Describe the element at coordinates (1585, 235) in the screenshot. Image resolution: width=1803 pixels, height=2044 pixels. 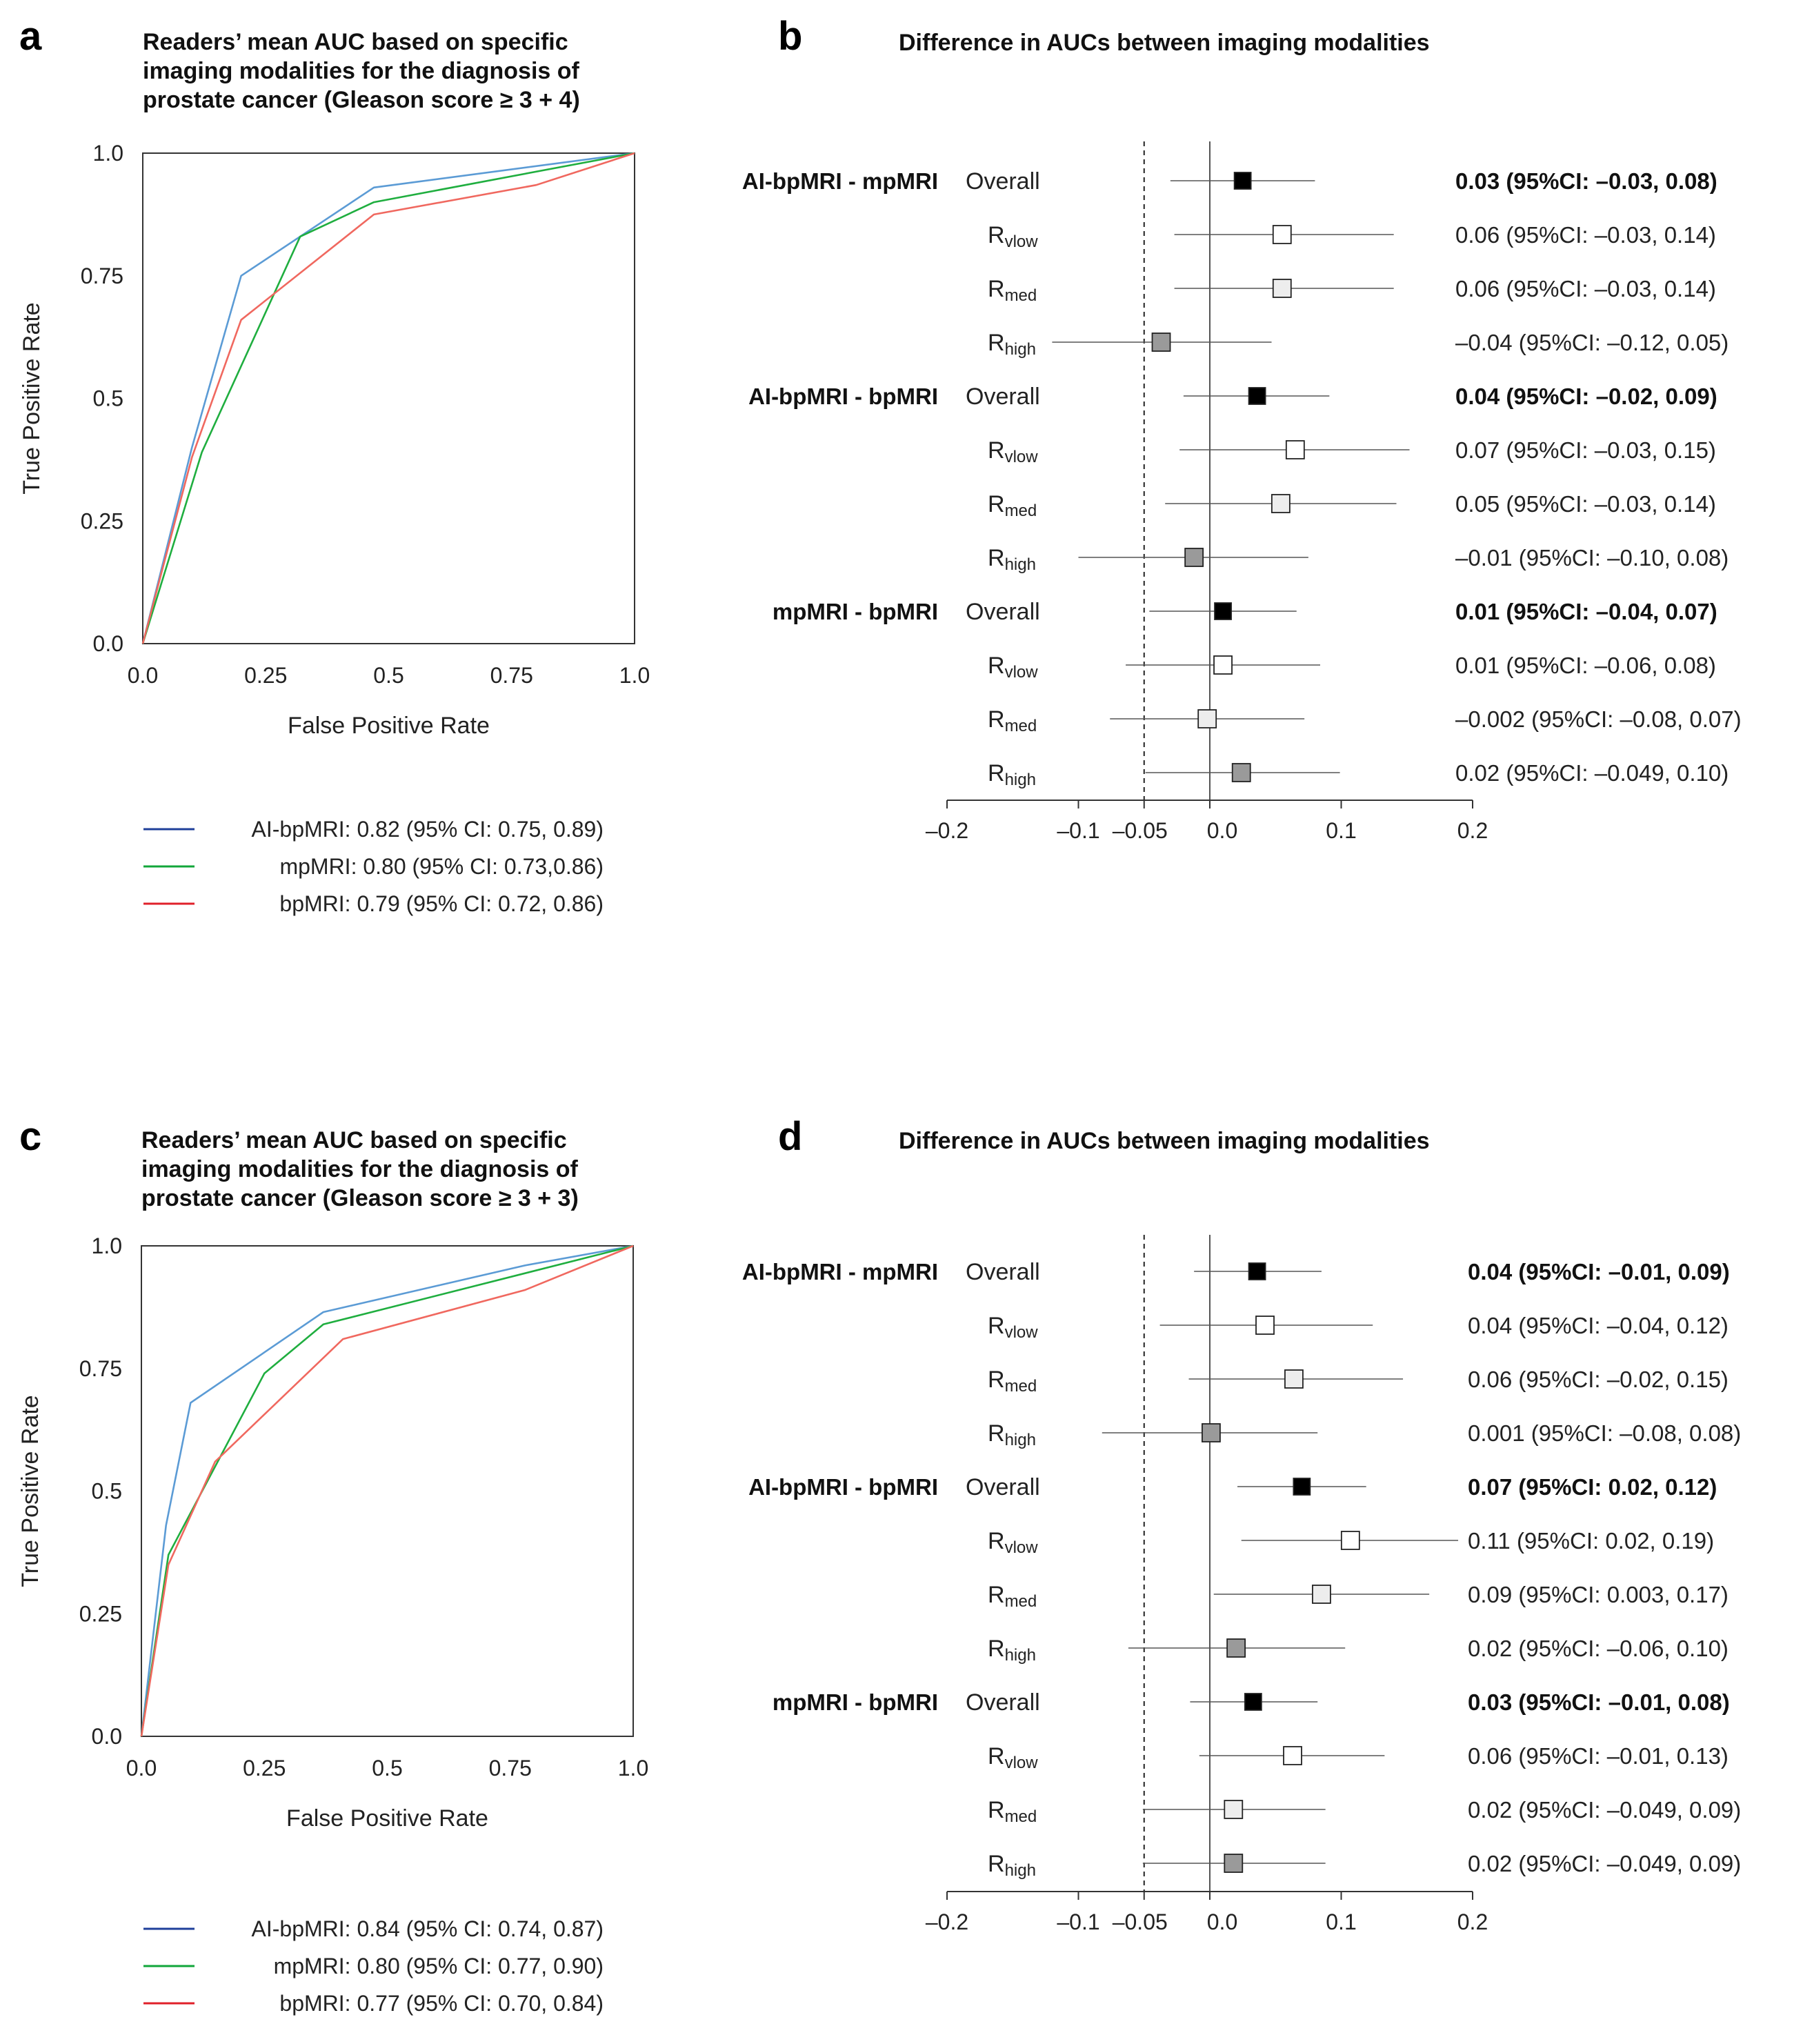
I see `ci-text: 0.06 (95%CI: –0.03, 0.14)` at that location.